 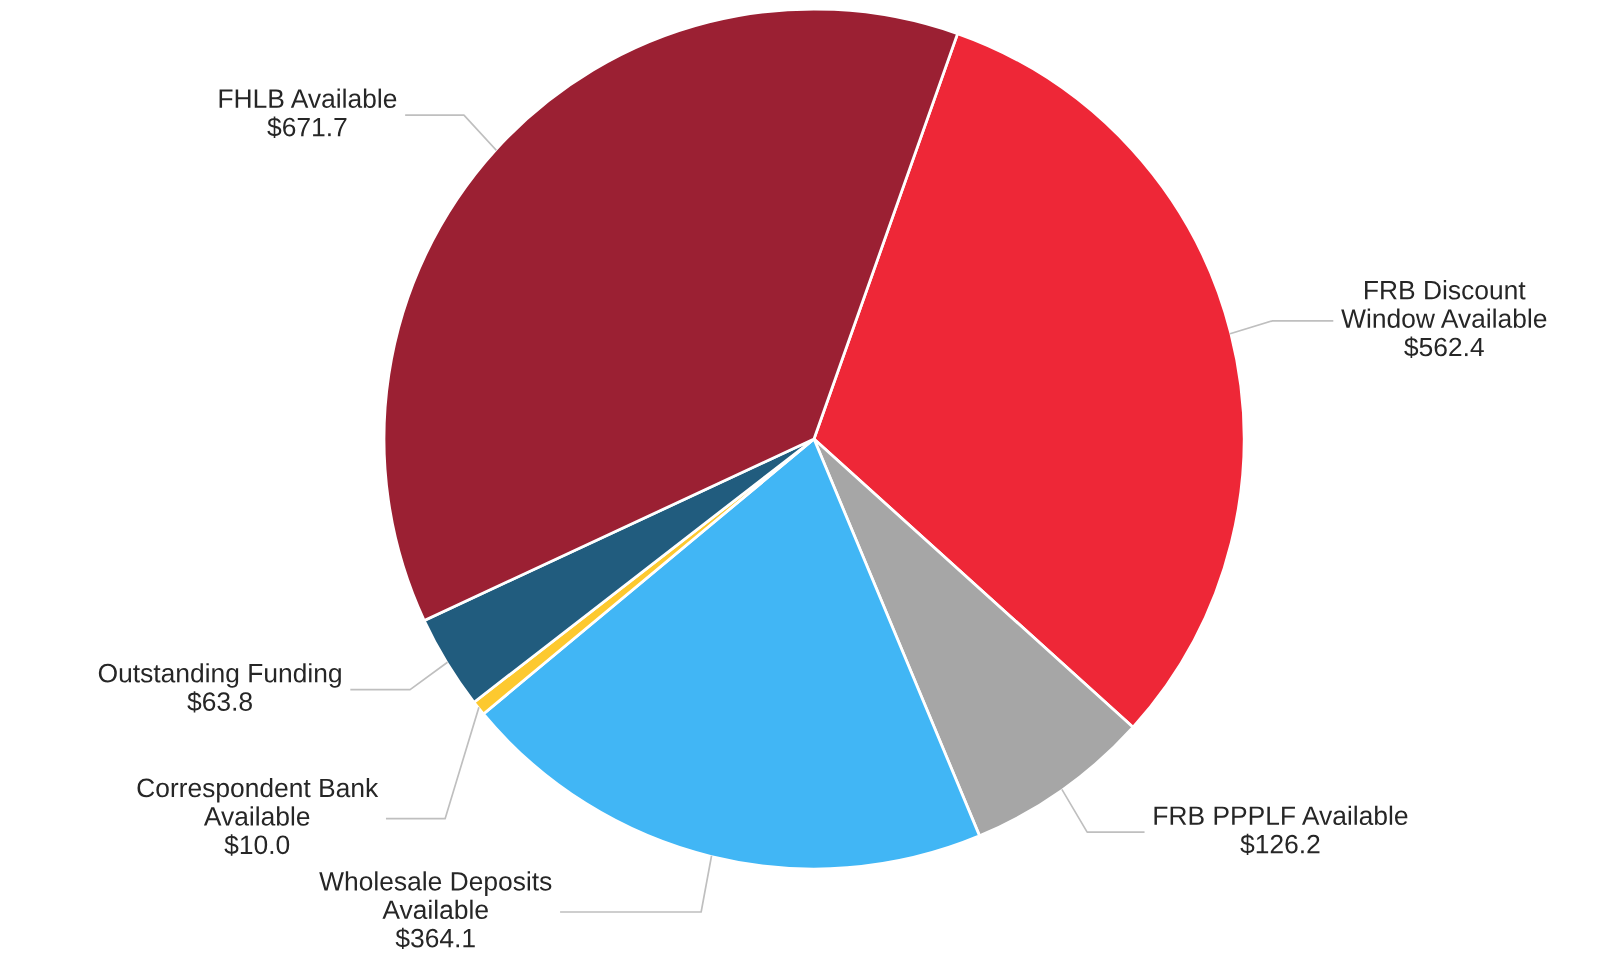 What do you see at coordinates (258, 801) in the screenshot?
I see `slice-label: Correspondent Bank Available` at bounding box center [258, 801].